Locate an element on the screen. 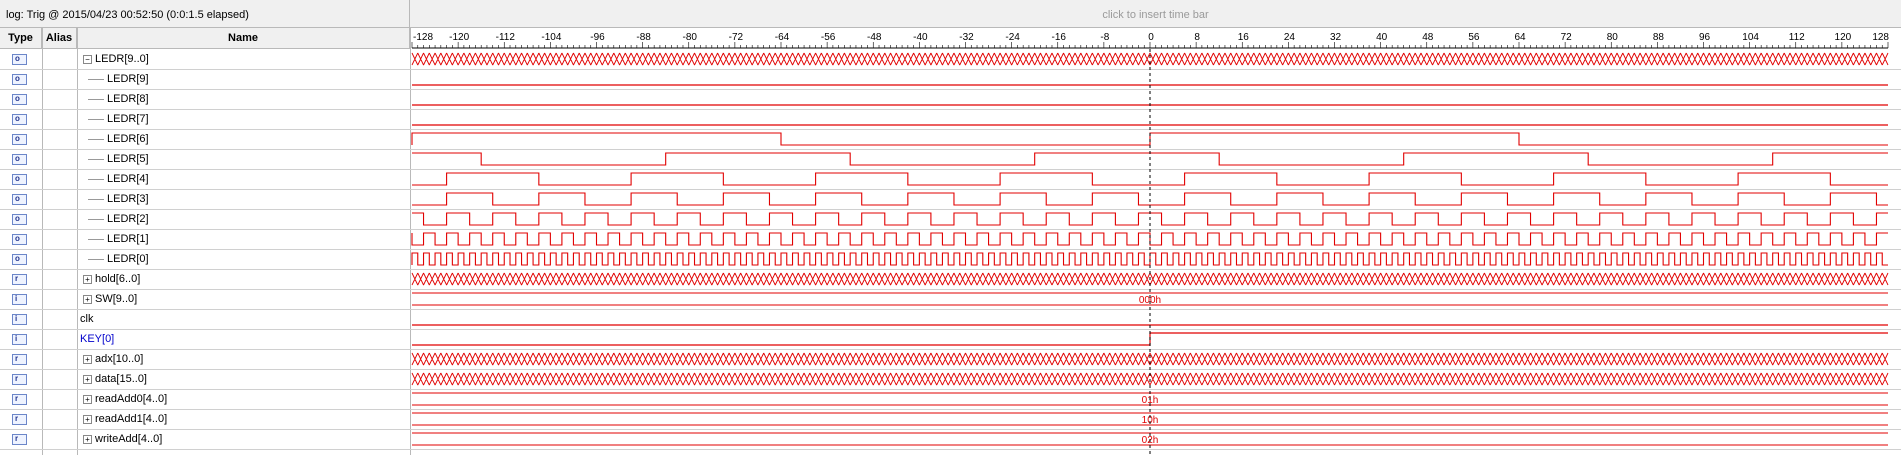  signal-name: LEDR[2] is located at coordinates (128, 219).